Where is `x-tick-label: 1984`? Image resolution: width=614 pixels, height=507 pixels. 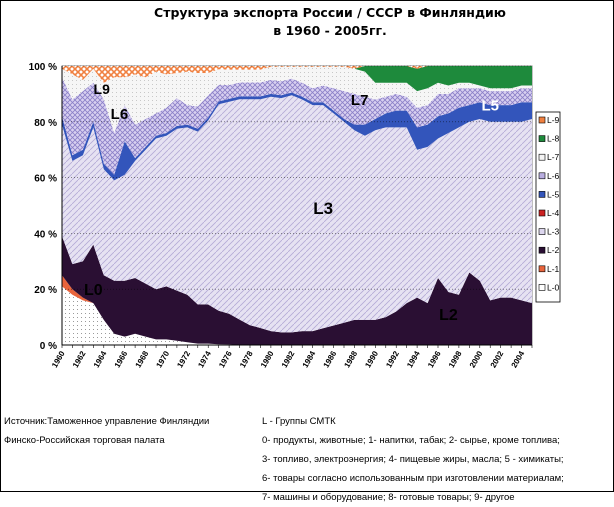 x-tick-label: 1984 is located at coordinates (309, 359).